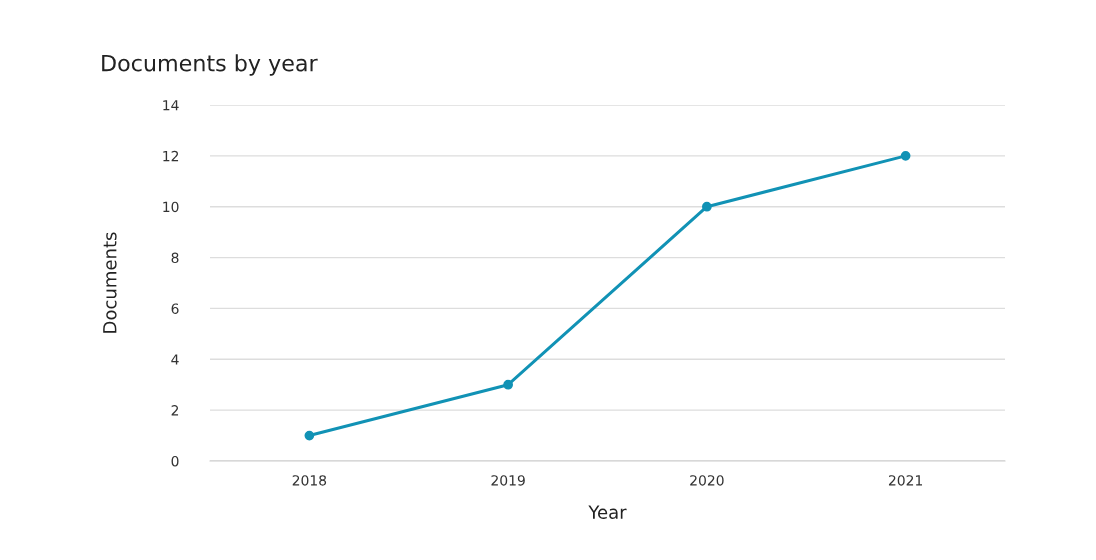  Describe the element at coordinates (309, 480) in the screenshot. I see `x-tick-label: 2018` at that location.